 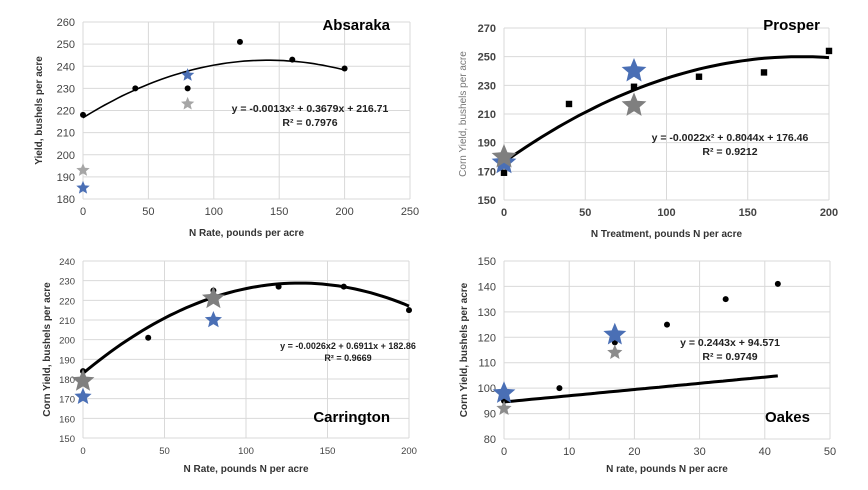 I want to click on trendline-equation: y = -0.0026x2 + 0.6911x + 182.86, so click(x=348, y=346).